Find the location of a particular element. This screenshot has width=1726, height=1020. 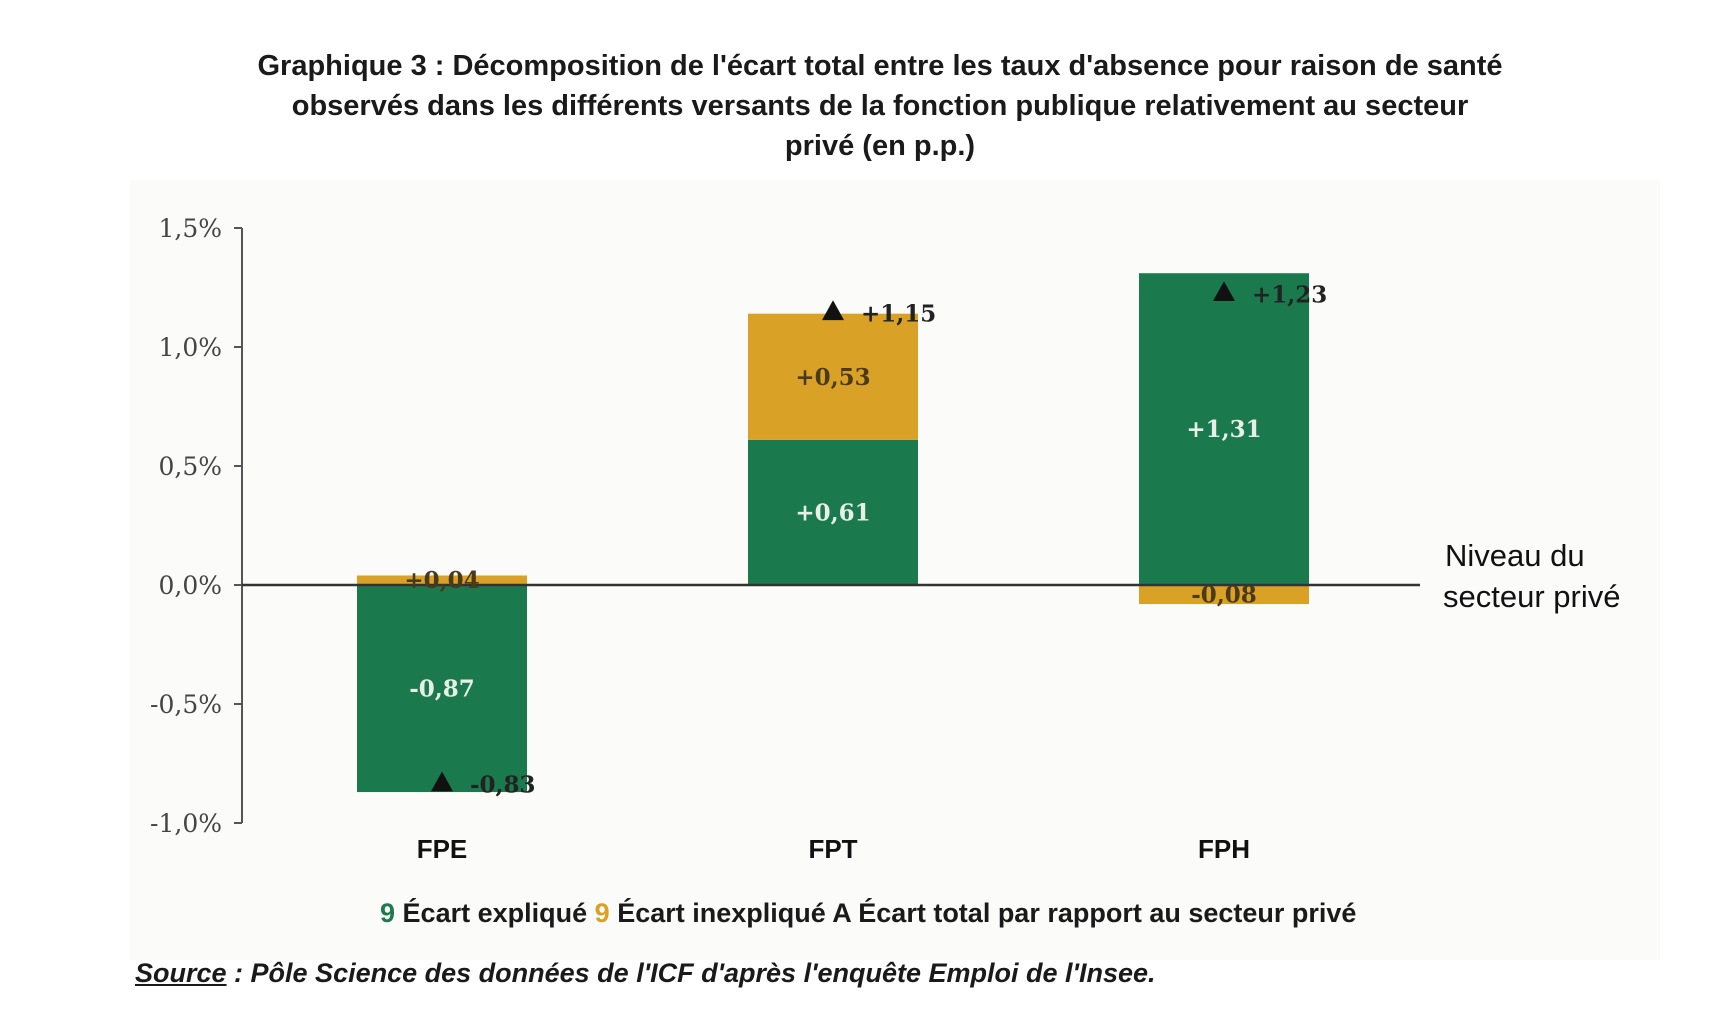

legend-total-symbol: A is located at coordinates (841, 913).